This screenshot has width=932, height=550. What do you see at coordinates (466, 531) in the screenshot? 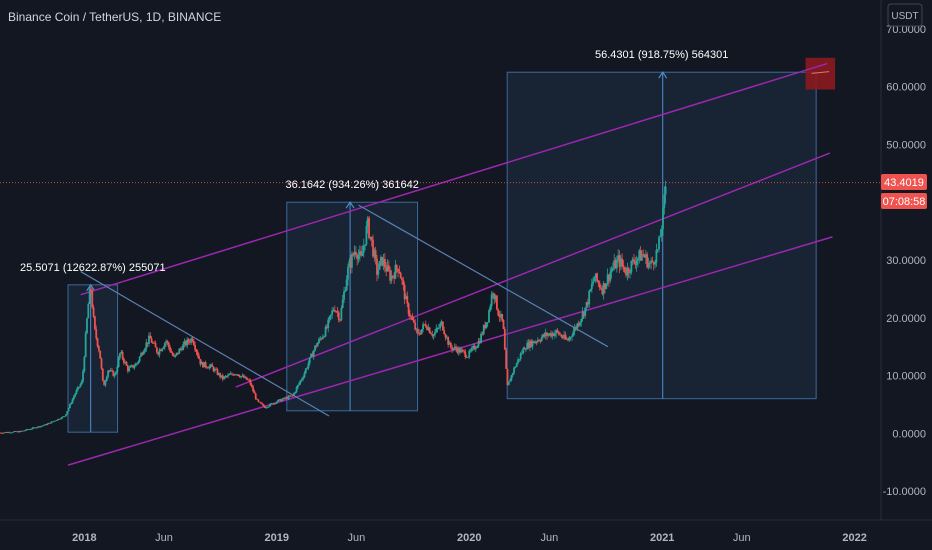
I see `time-axis: 2018 Jun 2019 Jun 2020 Jun 2021 Jun 2022` at bounding box center [466, 531].